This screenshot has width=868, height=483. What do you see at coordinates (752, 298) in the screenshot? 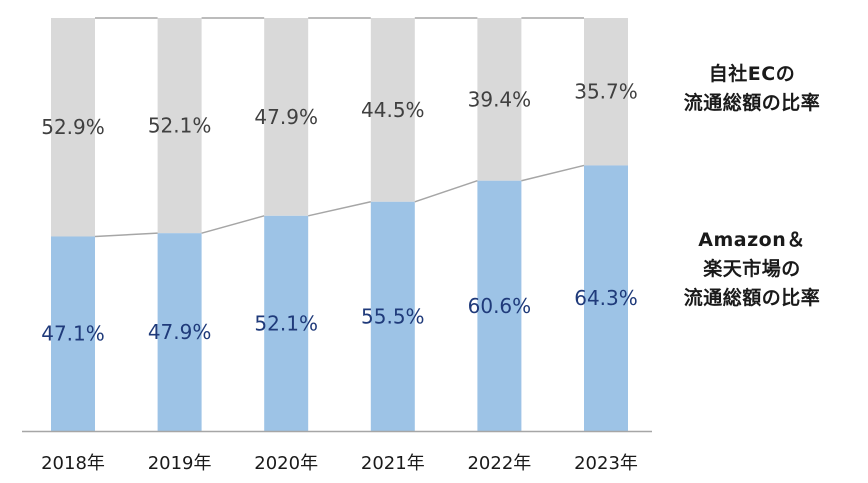
I see `legend-marketplace-line-3: 流通総額の比率` at bounding box center [752, 298].